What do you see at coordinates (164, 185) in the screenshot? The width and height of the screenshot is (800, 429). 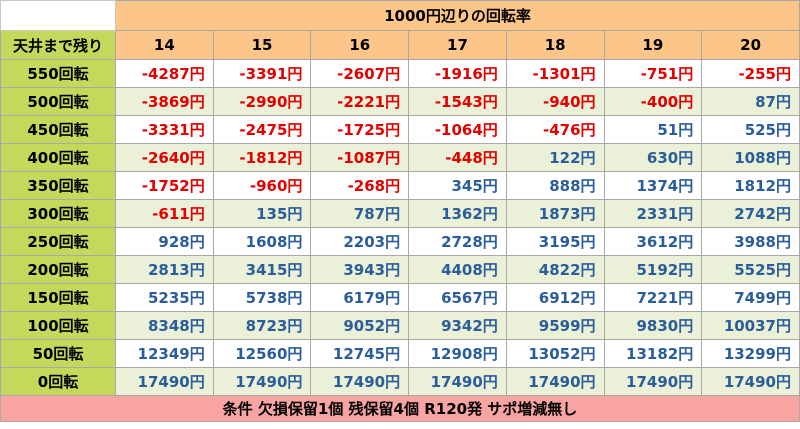 I see `expected-value-cell: -1752円` at bounding box center [164, 185].